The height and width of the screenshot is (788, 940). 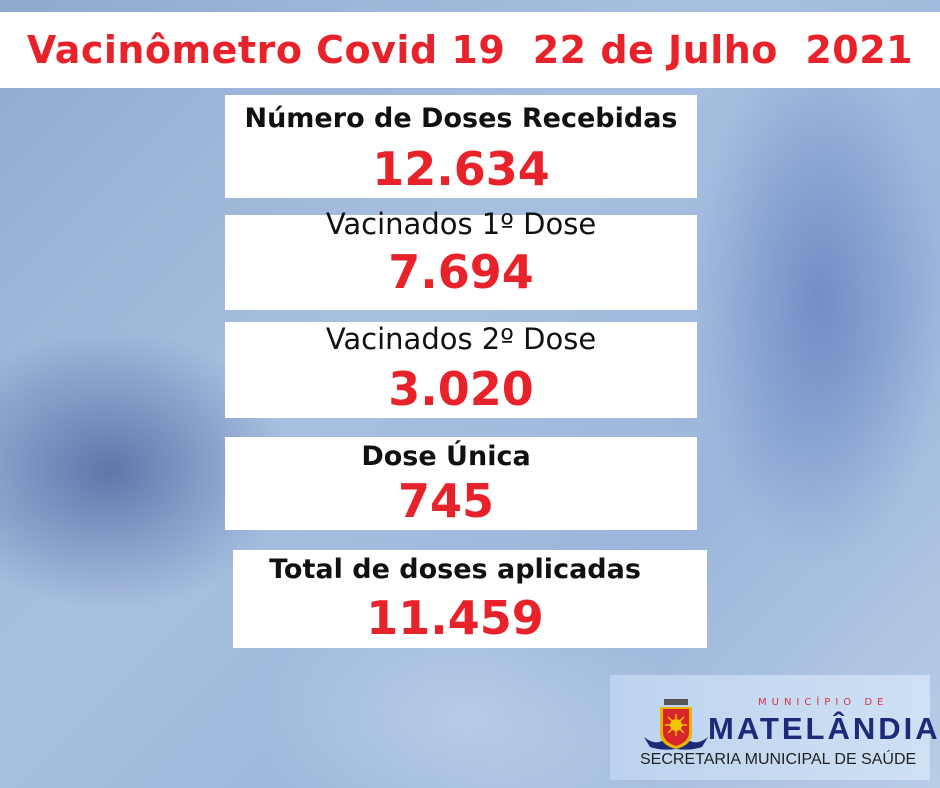 I want to click on stat-first-dose: Vacinados 1º Dose 7.694, so click(x=461, y=258).